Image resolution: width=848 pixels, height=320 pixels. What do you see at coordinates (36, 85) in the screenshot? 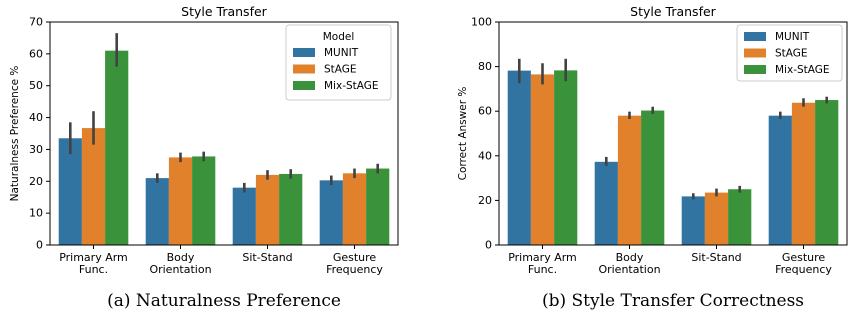
I see `y-tick-label: 50` at bounding box center [36, 85].